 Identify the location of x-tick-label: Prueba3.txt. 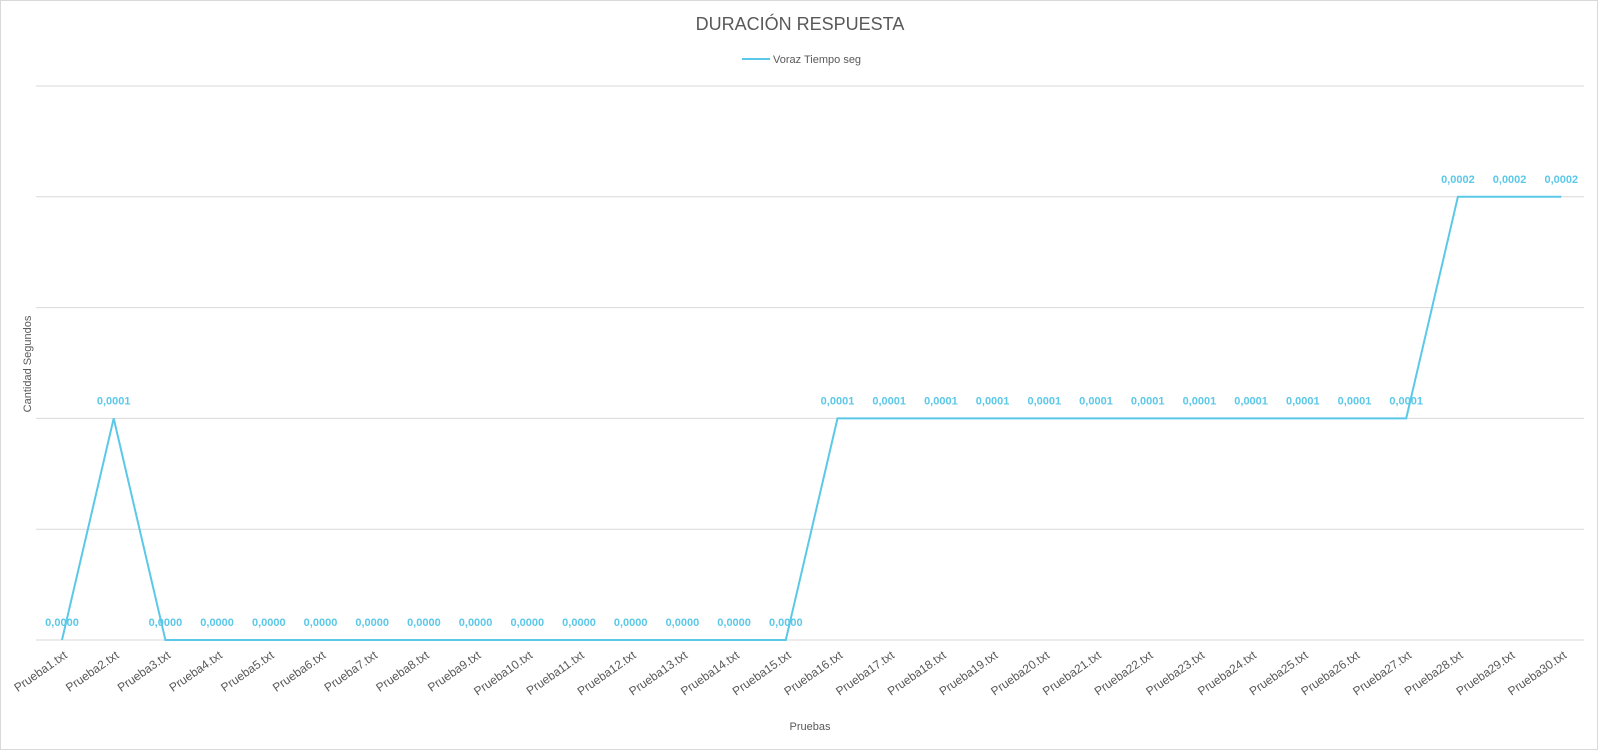
(144, 671).